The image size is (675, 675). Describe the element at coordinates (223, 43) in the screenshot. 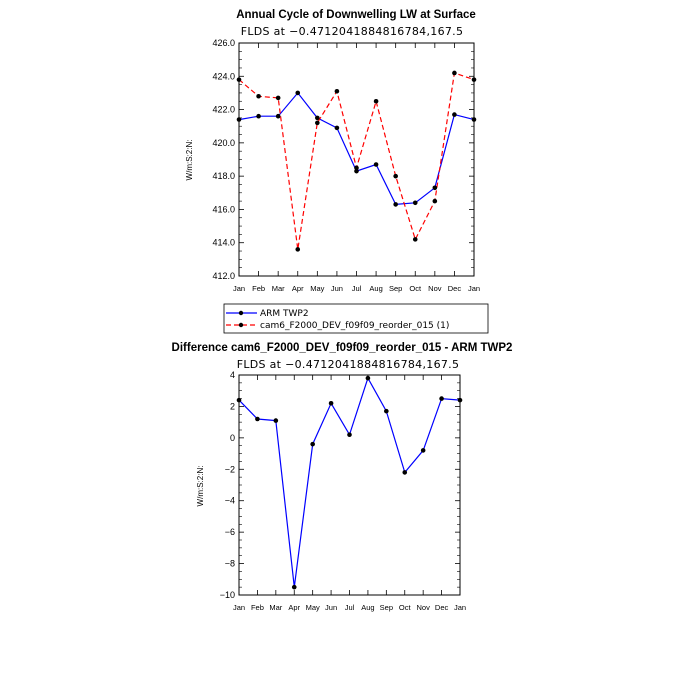

I see `y-tick-label: 426.0` at that location.